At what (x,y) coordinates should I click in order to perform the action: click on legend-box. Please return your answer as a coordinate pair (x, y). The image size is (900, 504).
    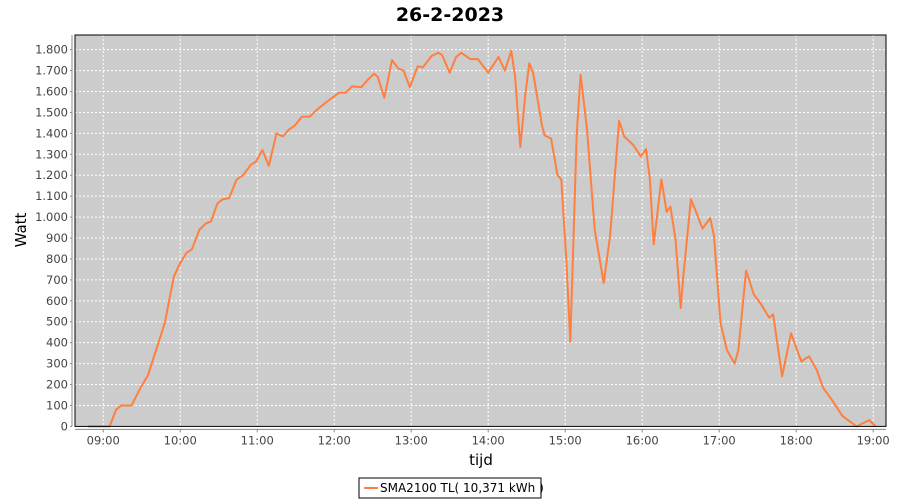
    Looking at the image, I should click on (450, 488).